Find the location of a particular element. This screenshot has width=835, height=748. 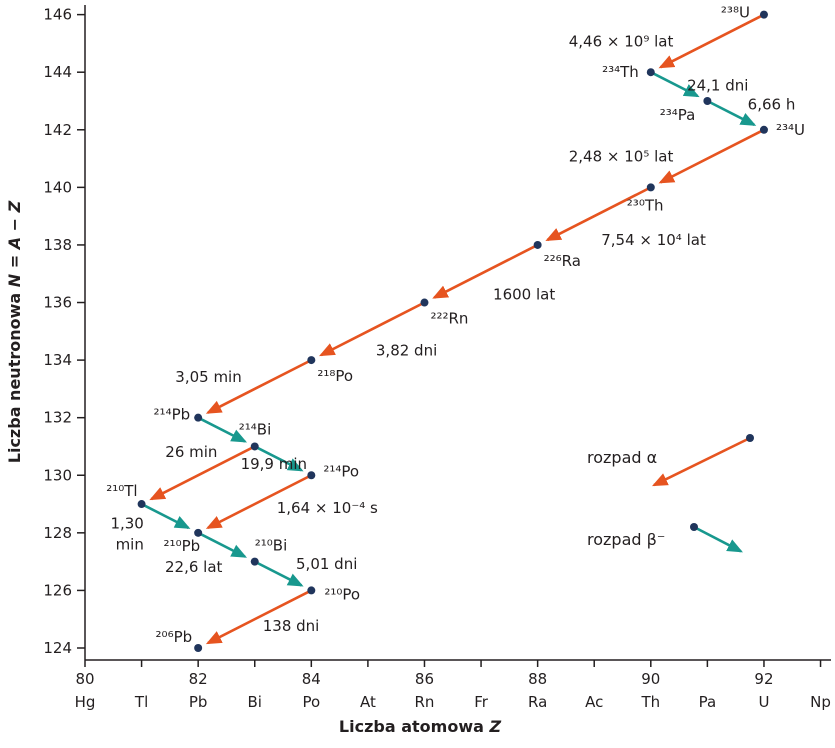

x-tick-label-82: 82 is located at coordinates (198, 679).